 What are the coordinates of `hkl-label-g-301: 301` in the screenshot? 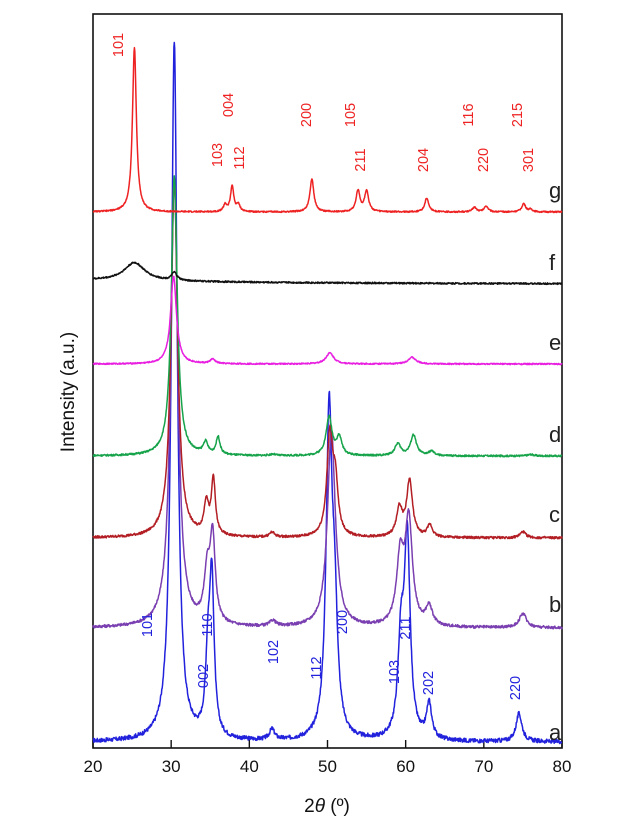 It's located at (529, 160).